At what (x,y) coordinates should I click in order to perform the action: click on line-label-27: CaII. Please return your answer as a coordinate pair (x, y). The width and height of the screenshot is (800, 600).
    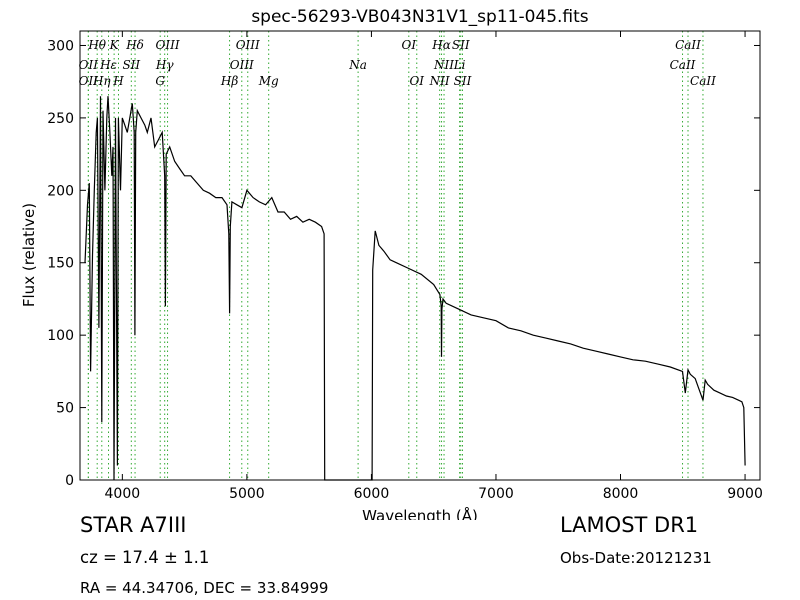
    Looking at the image, I should click on (703, 81).